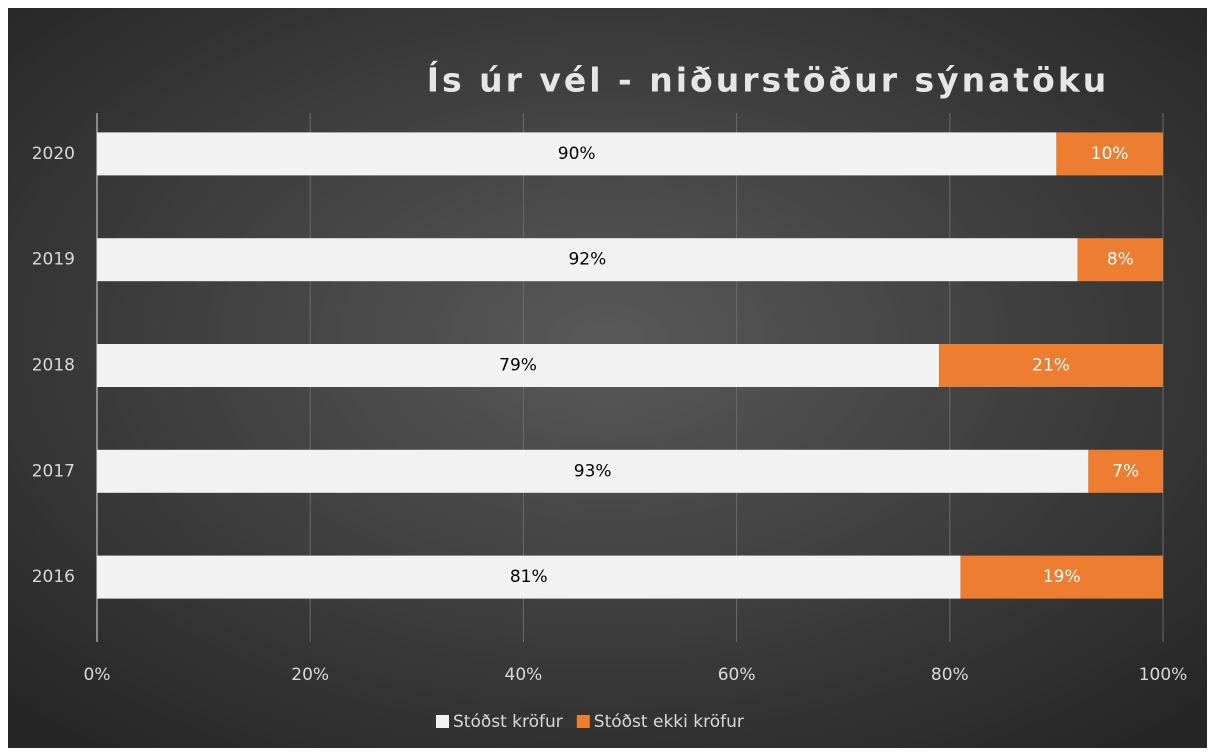  I want to click on data-label: 8%, so click(1120, 260).